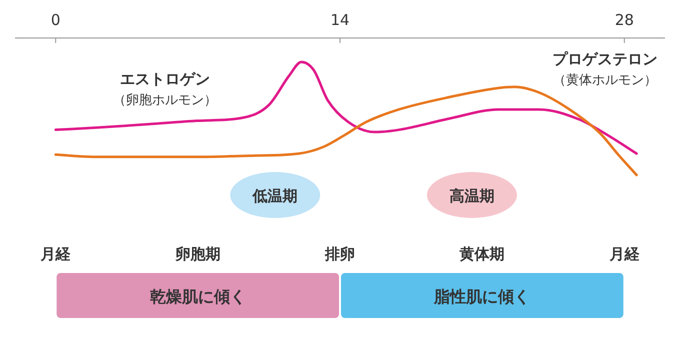 The image size is (690, 346). What do you see at coordinates (339, 254) in the screenshot?
I see `text: 排卵` at bounding box center [339, 254].